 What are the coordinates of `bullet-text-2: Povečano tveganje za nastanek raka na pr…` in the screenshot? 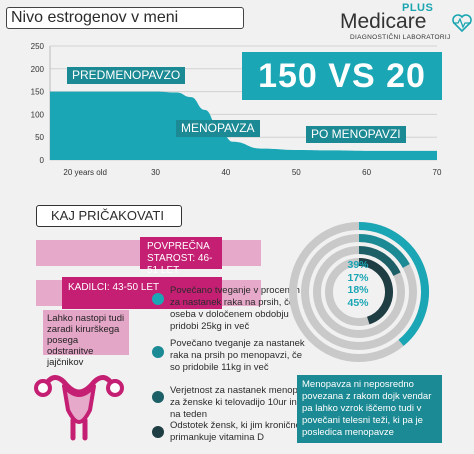 It's located at (237, 355).